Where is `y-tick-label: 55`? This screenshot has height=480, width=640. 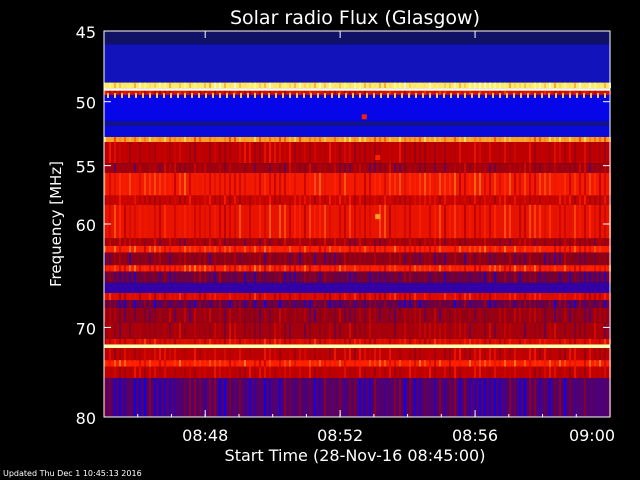
y-tick-label: 55 is located at coordinates (86, 167).